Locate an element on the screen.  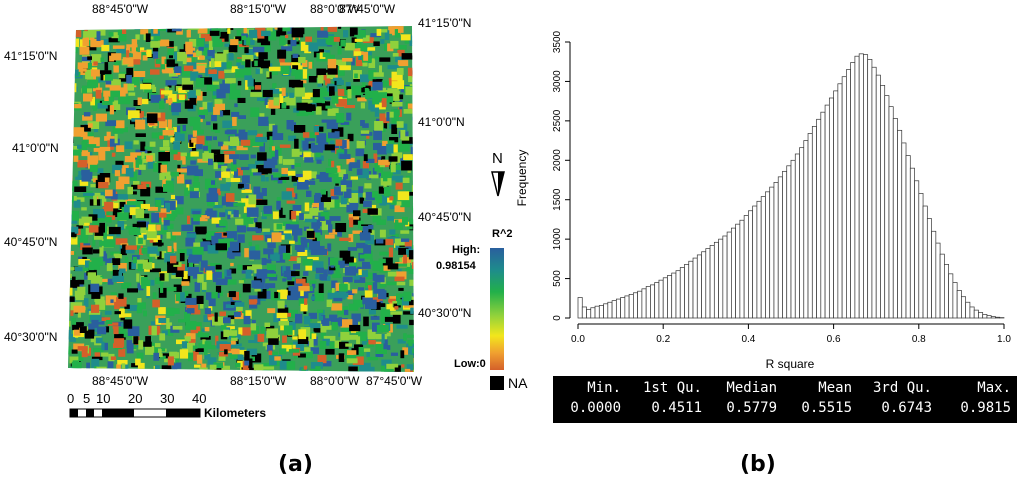
y-tick-label: 2500 is located at coordinates (557, 120).